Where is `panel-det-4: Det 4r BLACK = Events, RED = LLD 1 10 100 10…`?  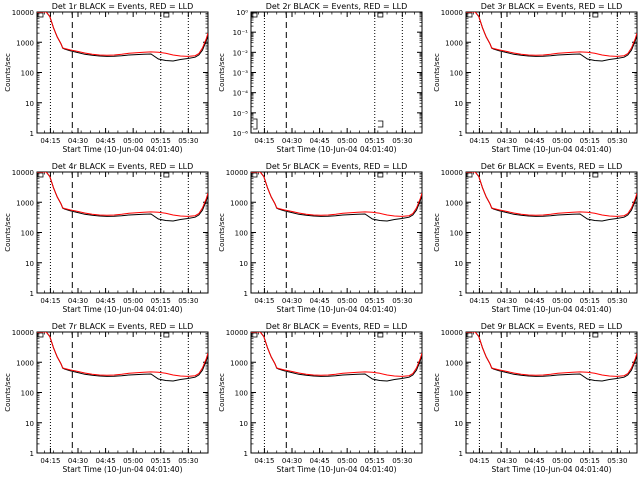
panel-det-4: Det 4r BLACK = Events, RED = LLD 1 10 100 10… is located at coordinates (106, 238).